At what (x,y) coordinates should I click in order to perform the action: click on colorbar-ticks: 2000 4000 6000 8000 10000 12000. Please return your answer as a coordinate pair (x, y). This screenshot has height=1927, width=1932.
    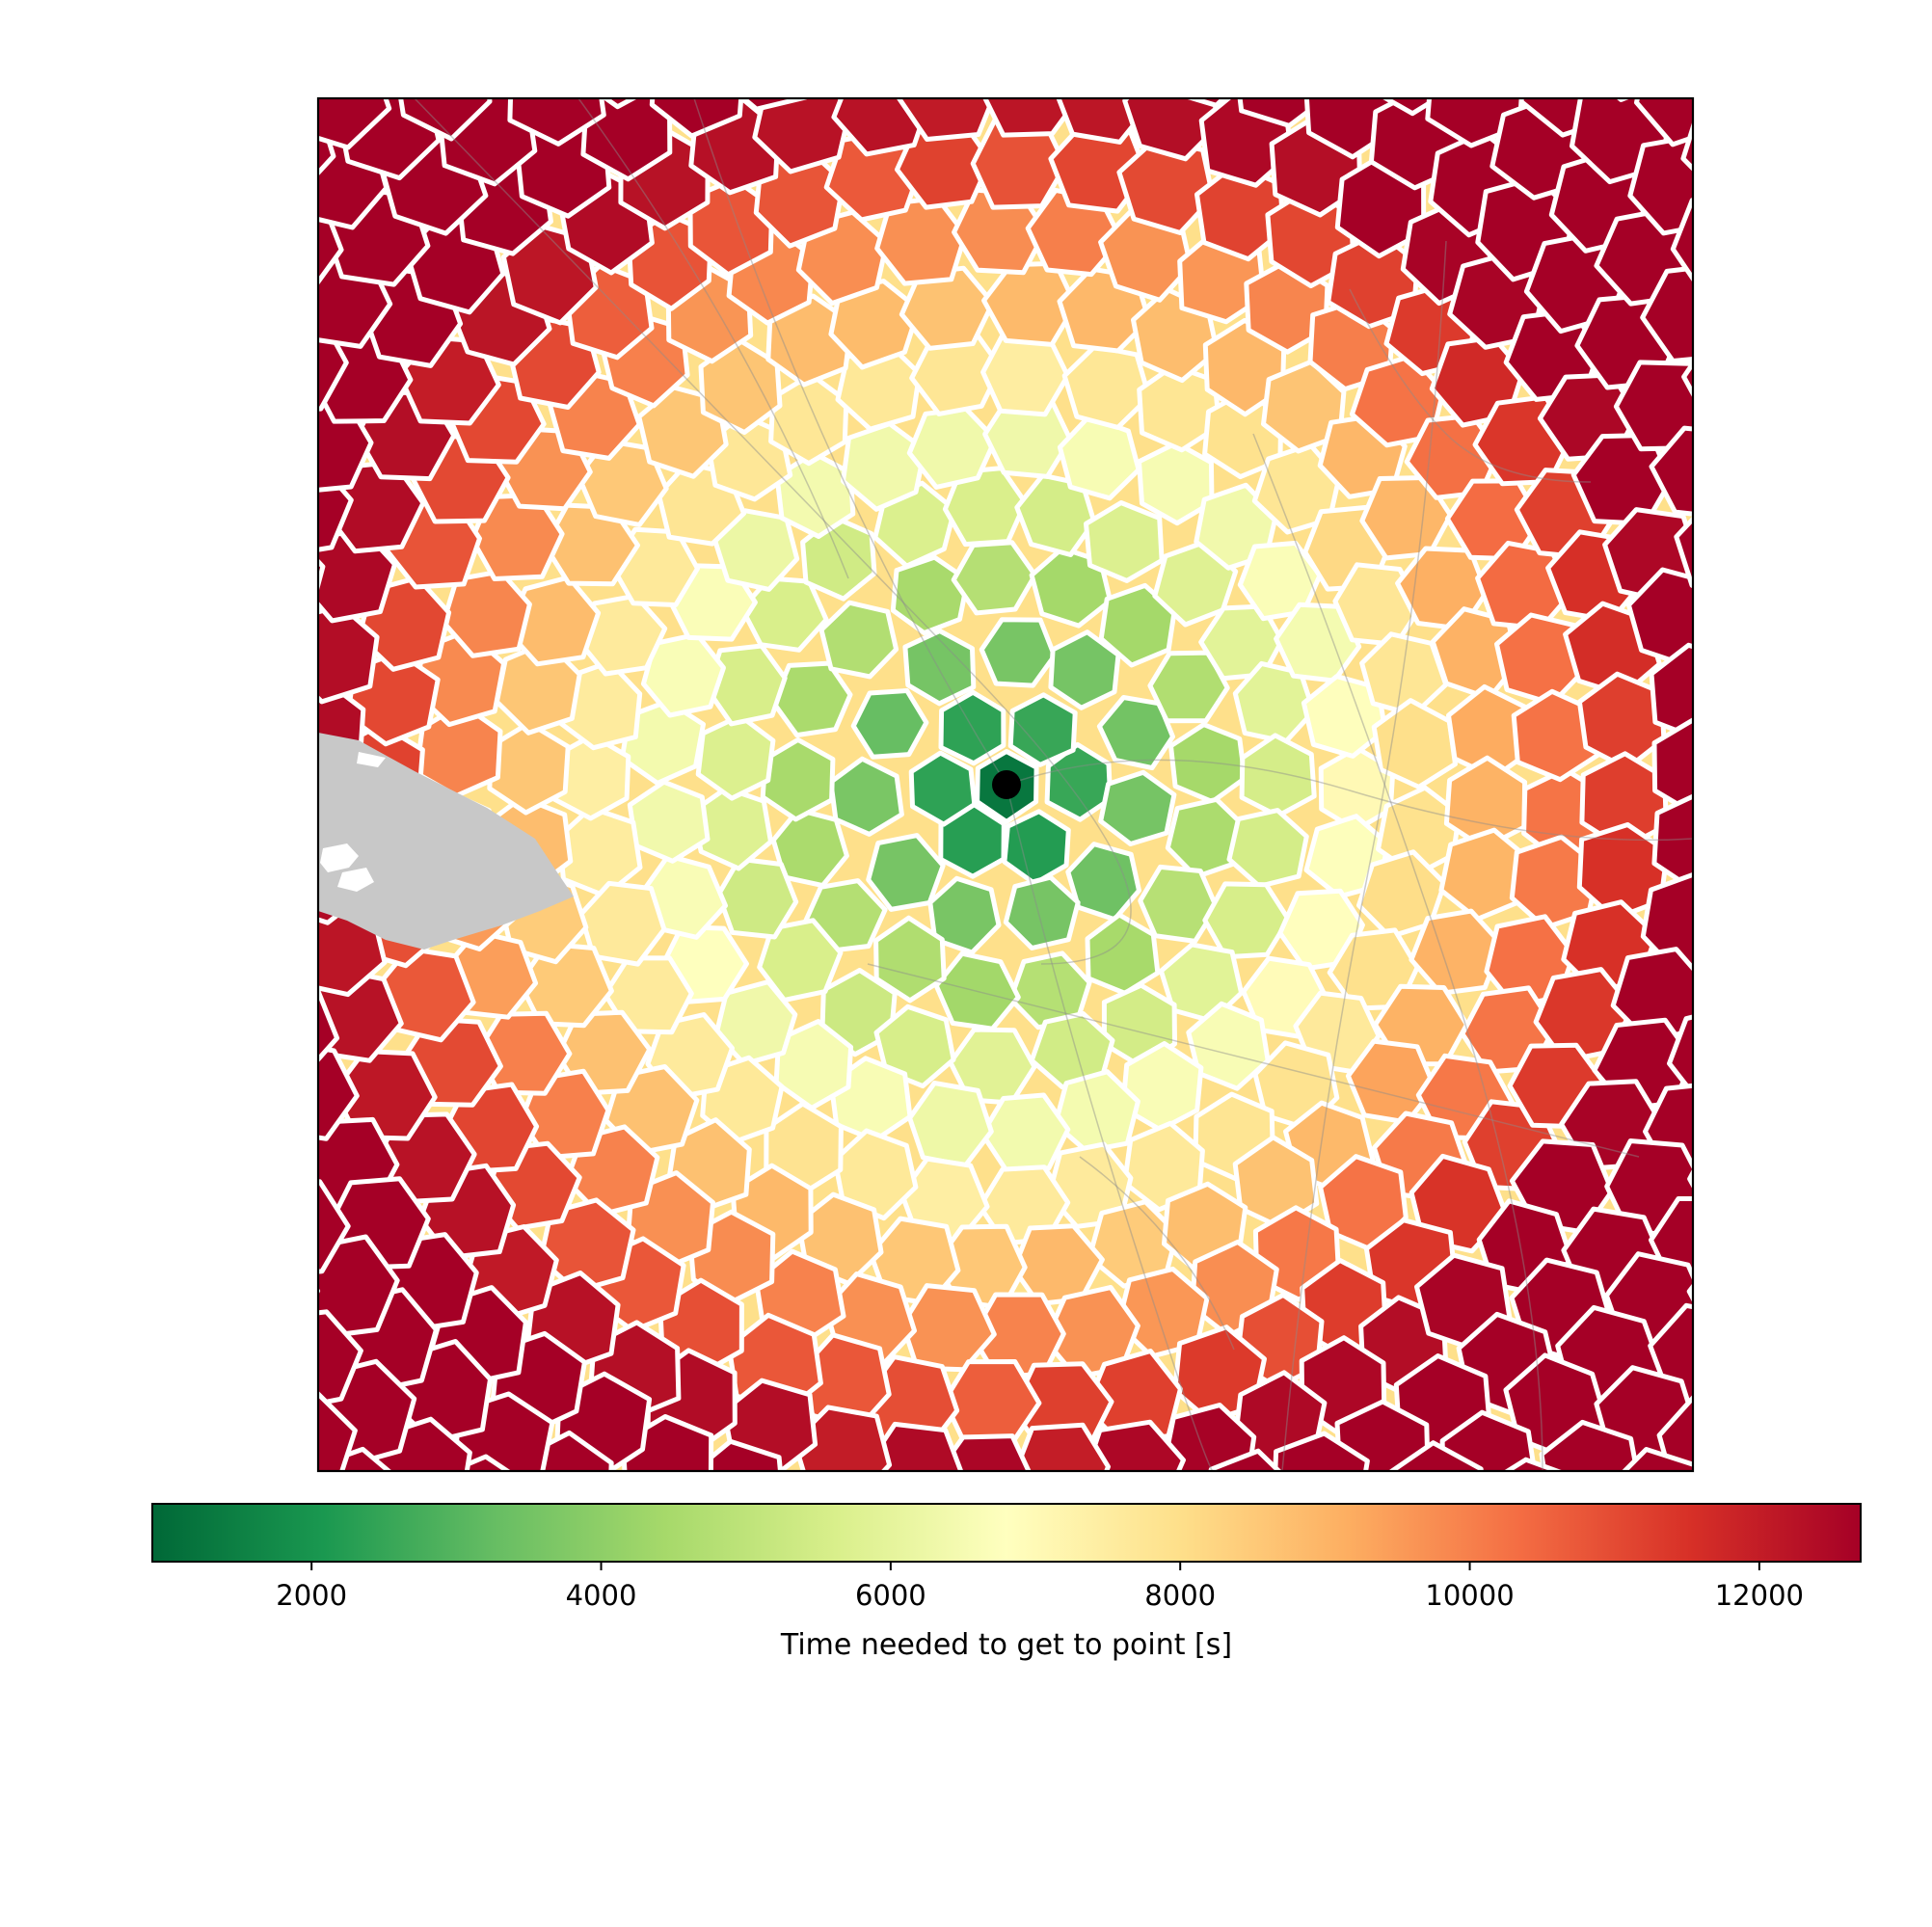
    Looking at the image, I should click on (1040, 1587).